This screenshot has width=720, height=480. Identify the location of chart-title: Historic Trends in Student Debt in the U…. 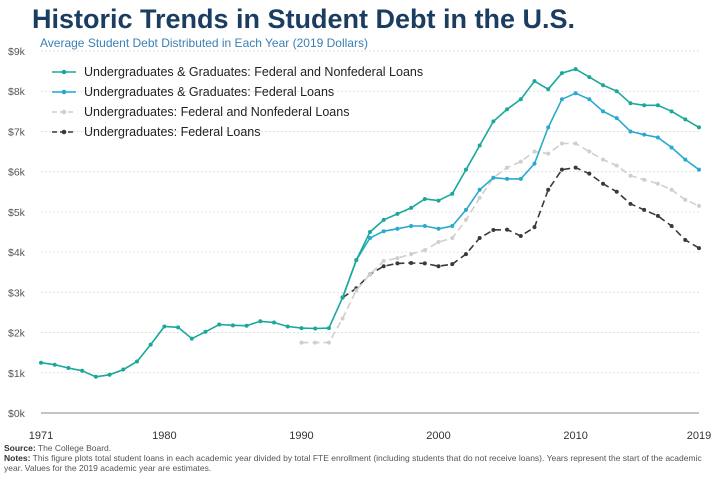
(304, 19).